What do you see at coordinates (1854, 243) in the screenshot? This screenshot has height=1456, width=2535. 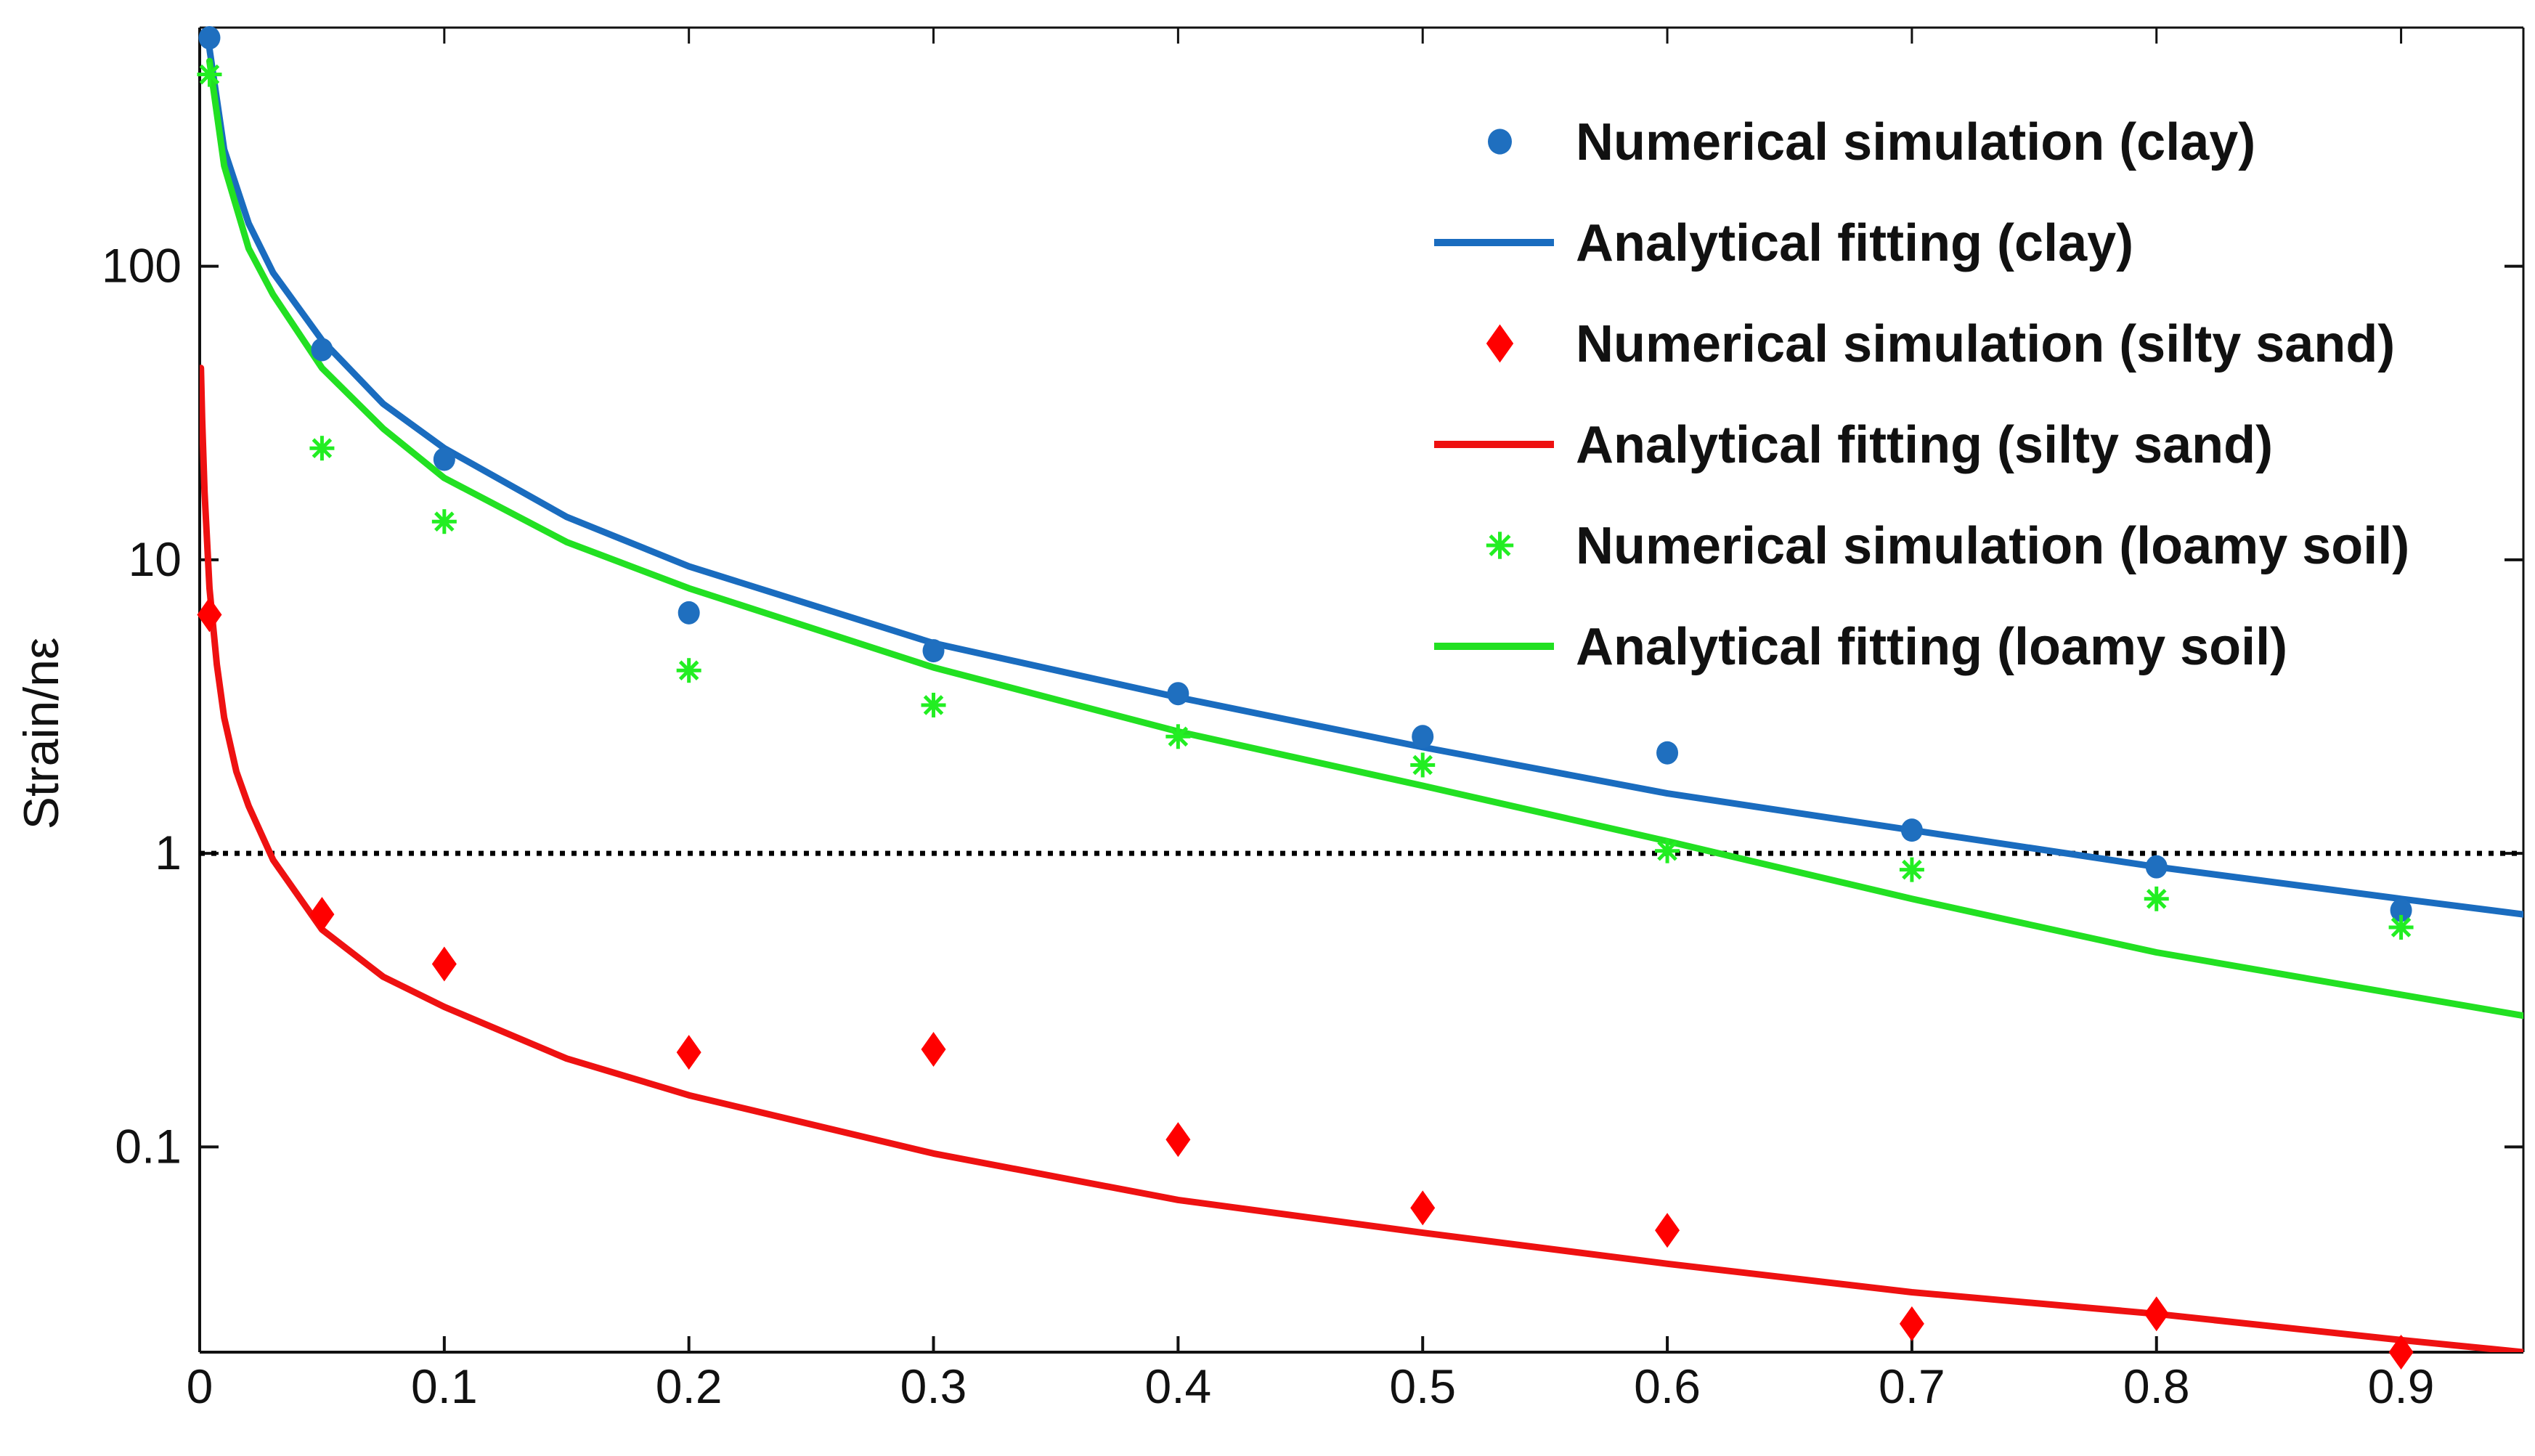 I see `legend-label-analytical-fitting-clay: Analytical fitting (clay)` at bounding box center [1854, 243].